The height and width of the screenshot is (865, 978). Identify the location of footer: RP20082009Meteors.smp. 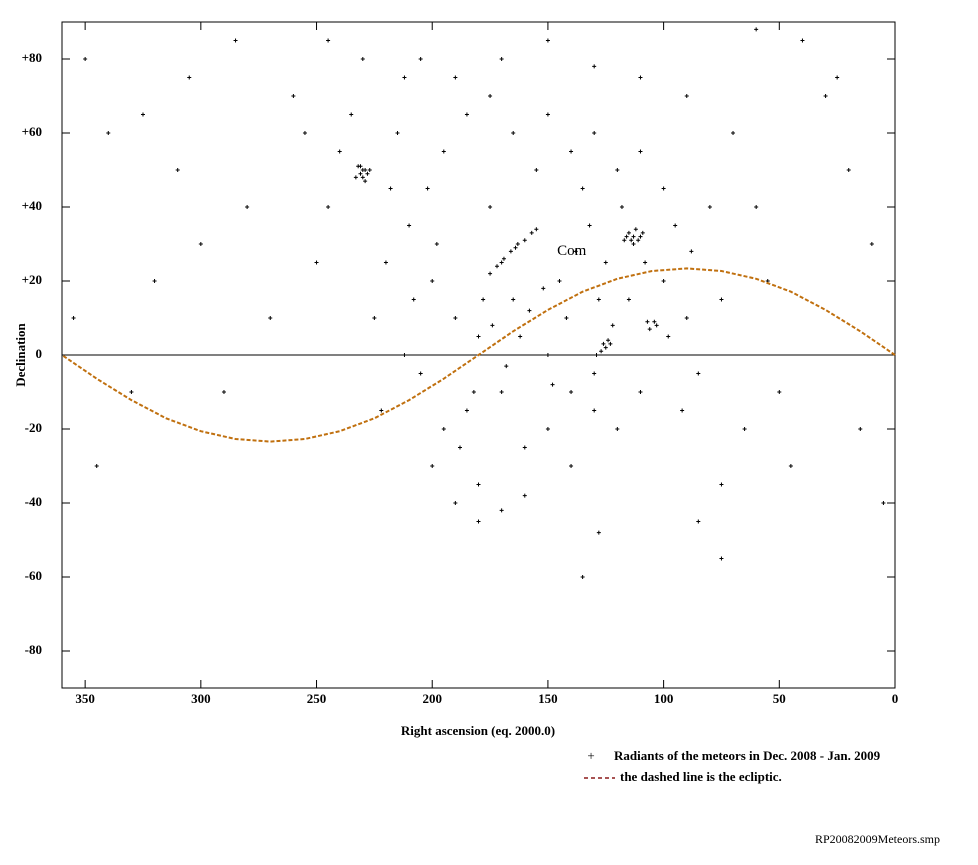
(877, 839).